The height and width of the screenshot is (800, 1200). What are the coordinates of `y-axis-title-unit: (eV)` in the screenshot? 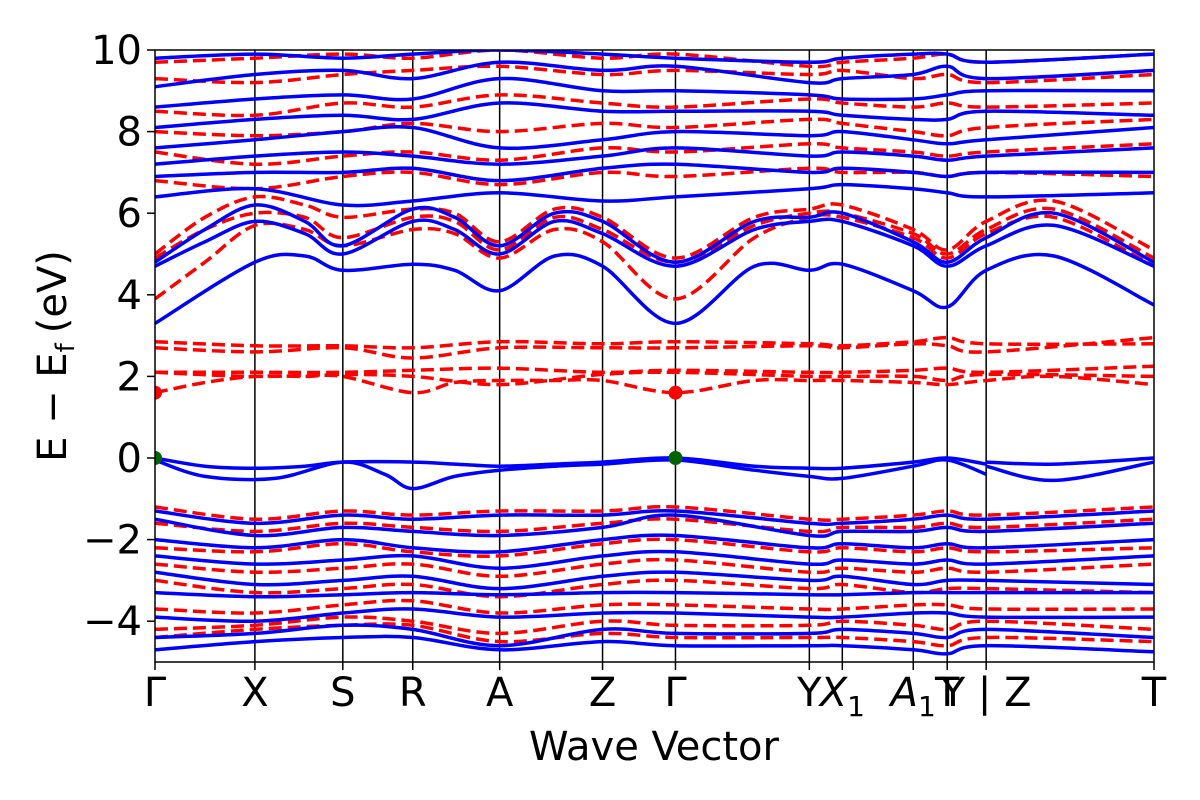 It's located at (53, 291).